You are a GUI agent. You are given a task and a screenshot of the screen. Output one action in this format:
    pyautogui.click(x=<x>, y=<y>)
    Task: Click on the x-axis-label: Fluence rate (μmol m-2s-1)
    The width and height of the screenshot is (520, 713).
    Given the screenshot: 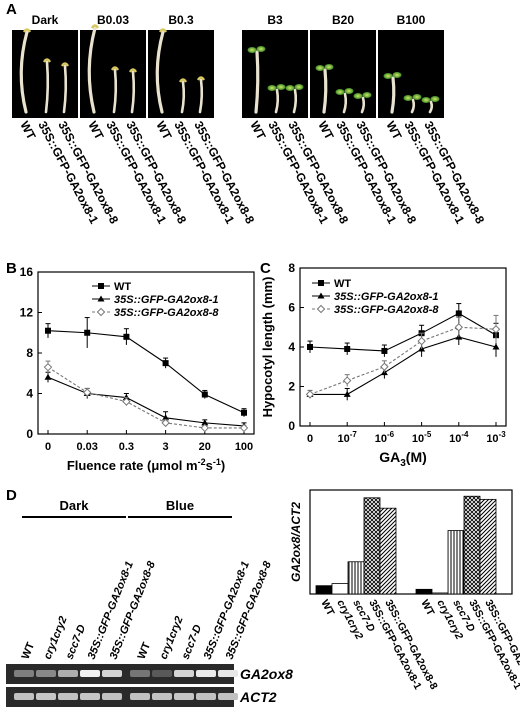 What is the action you would take?
    pyautogui.click(x=146, y=465)
    